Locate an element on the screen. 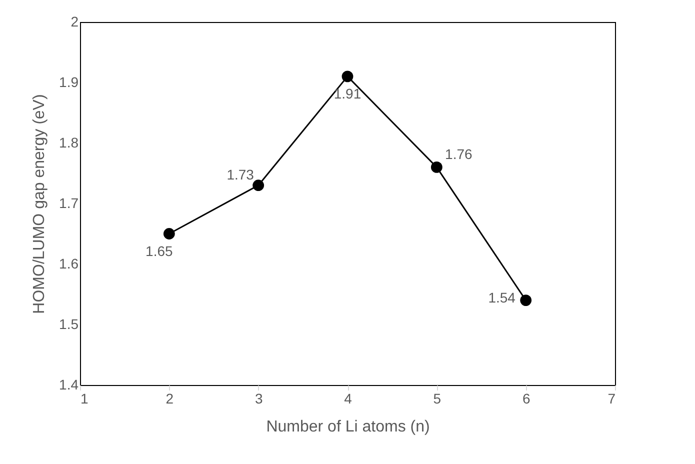 The height and width of the screenshot is (464, 695). y-axis-title: HOMO/LUMO gap energy (eV) is located at coordinates (39, 204).